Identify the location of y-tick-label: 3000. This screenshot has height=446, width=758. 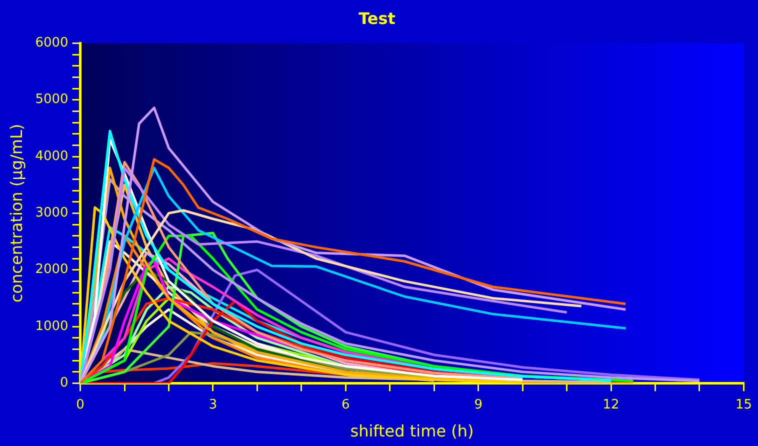
(51, 213).